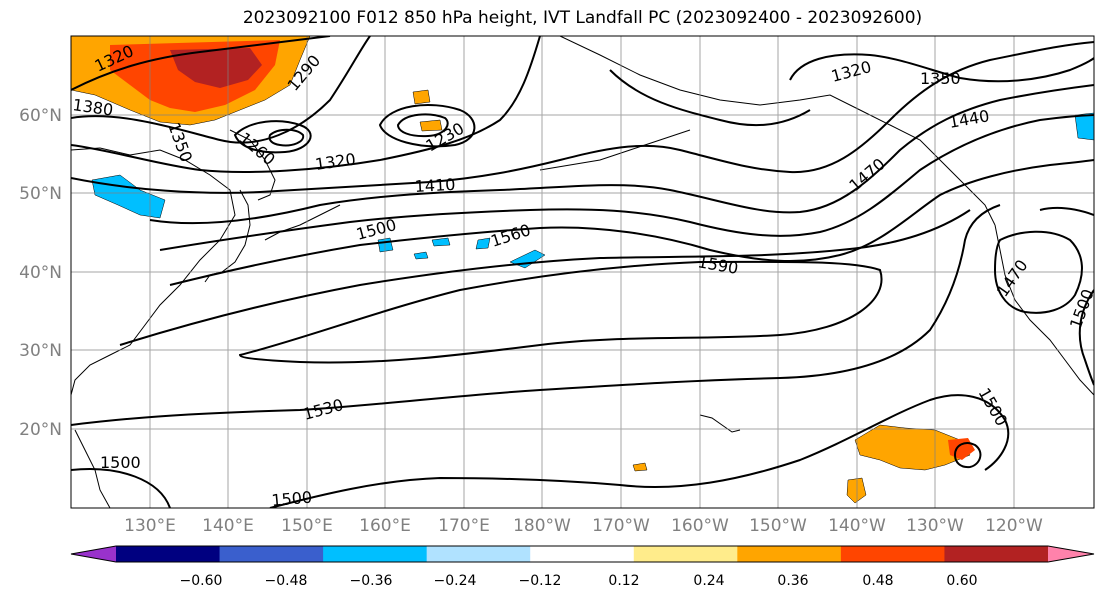 The width and height of the screenshot is (1105, 601). I want to click on lat-label: 50°N, so click(40, 194).